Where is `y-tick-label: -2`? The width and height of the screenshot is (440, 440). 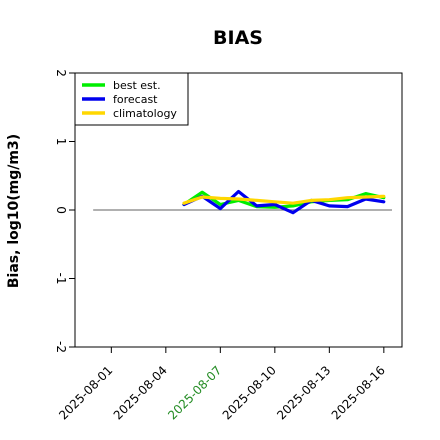 y-tick-label: -2 is located at coordinates (61, 347).